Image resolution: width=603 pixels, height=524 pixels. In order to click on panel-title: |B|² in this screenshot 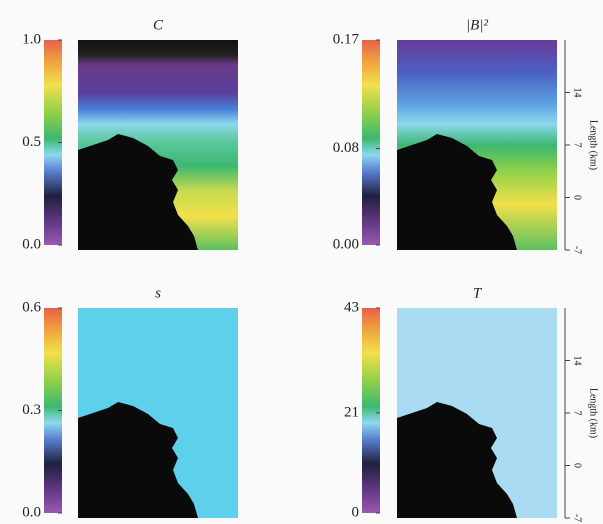, I will do `click(477, 25)`.